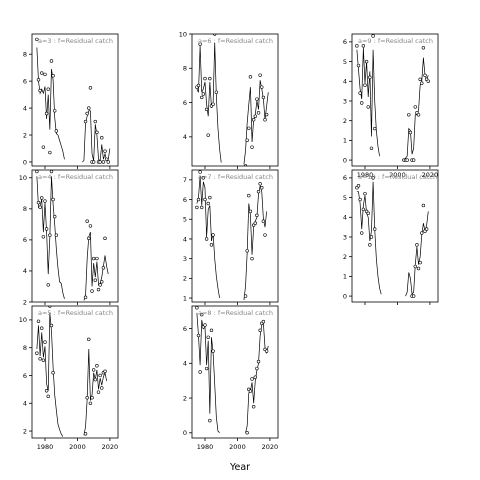 This screenshot has width=480, height=480. I want to click on y-tick-label: 3, so click(345, 237).